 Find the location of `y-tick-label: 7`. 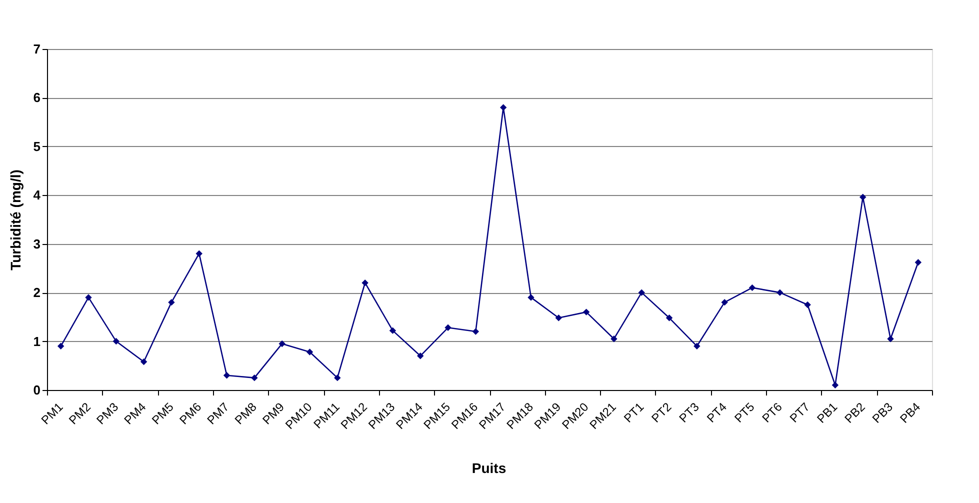

y-tick-label: 7 is located at coordinates (36, 49).